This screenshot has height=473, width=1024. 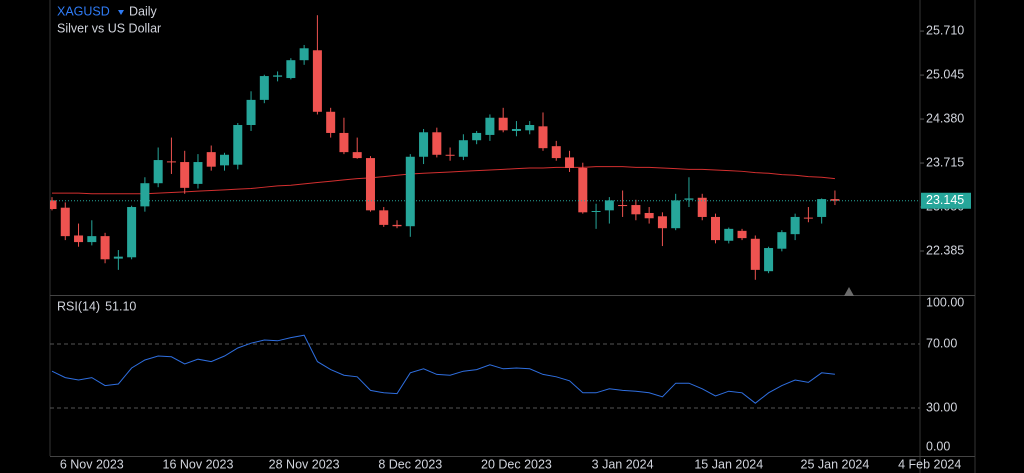 What do you see at coordinates (945, 302) in the screenshot?
I see `y-tick-label: 100.00` at bounding box center [945, 302].